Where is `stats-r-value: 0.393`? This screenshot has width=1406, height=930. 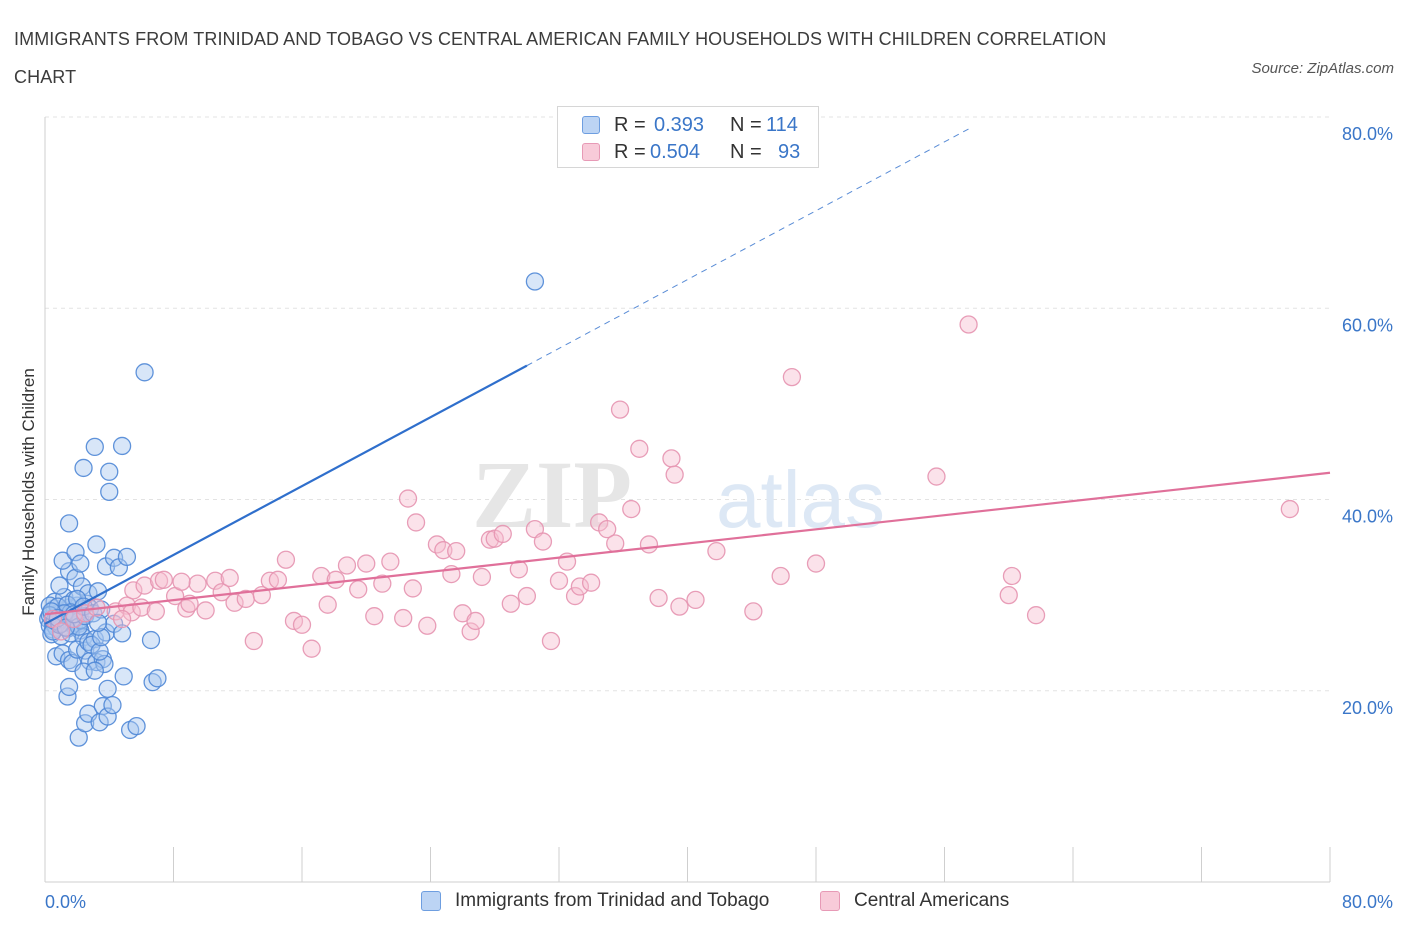 stats-r-value: 0.393 is located at coordinates (679, 125).